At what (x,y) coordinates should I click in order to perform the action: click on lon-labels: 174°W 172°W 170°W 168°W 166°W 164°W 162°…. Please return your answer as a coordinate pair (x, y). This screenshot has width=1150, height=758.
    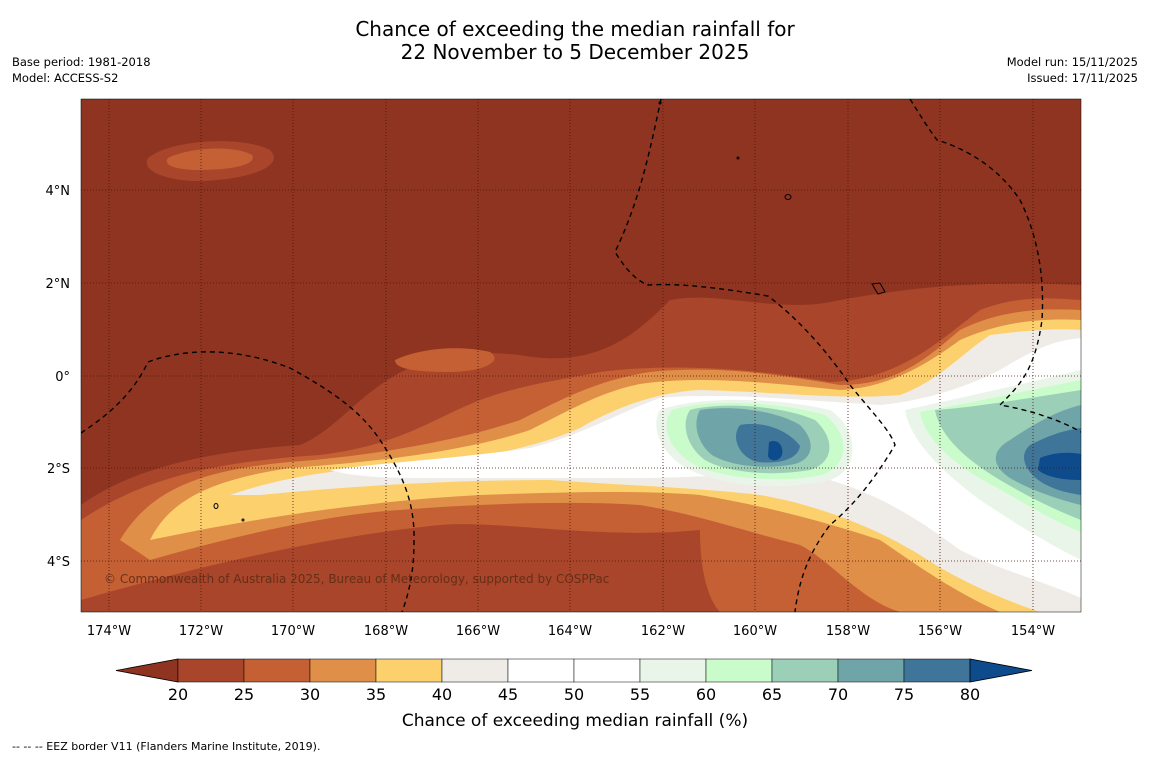
    Looking at the image, I should click on (571, 631).